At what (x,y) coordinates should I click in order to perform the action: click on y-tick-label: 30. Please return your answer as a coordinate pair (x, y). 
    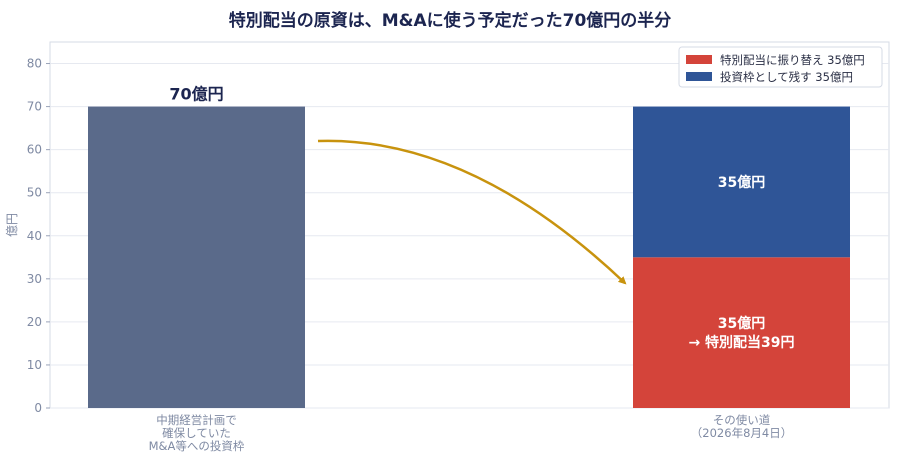
    Looking at the image, I should click on (34, 279).